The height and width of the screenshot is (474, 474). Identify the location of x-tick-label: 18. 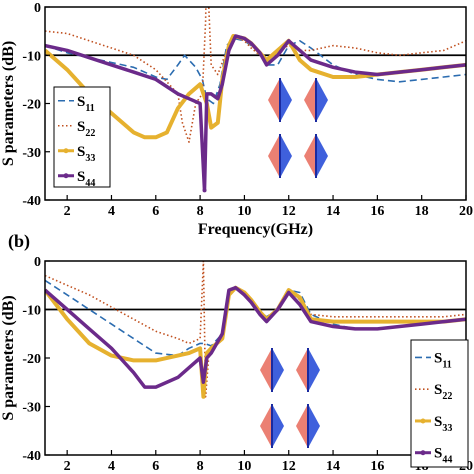
(422, 211).